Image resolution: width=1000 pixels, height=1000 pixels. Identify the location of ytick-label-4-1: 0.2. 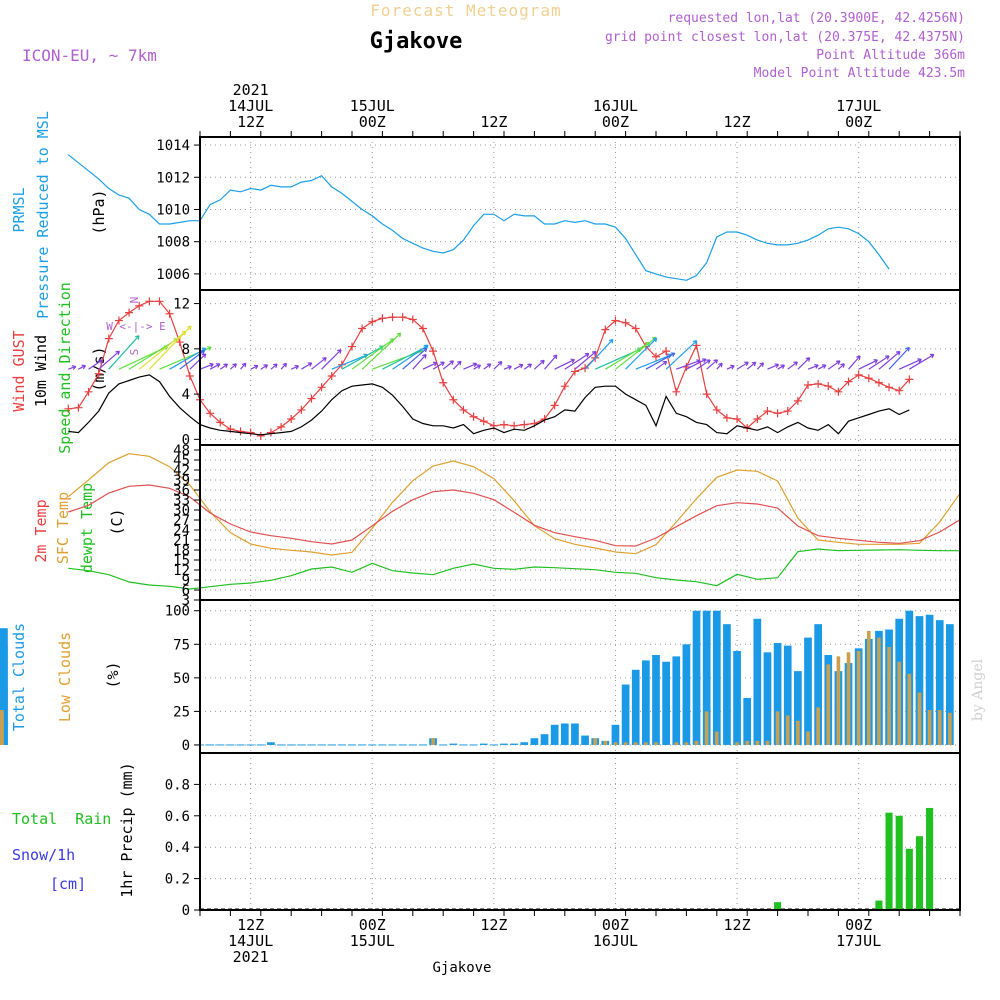
(177, 880).